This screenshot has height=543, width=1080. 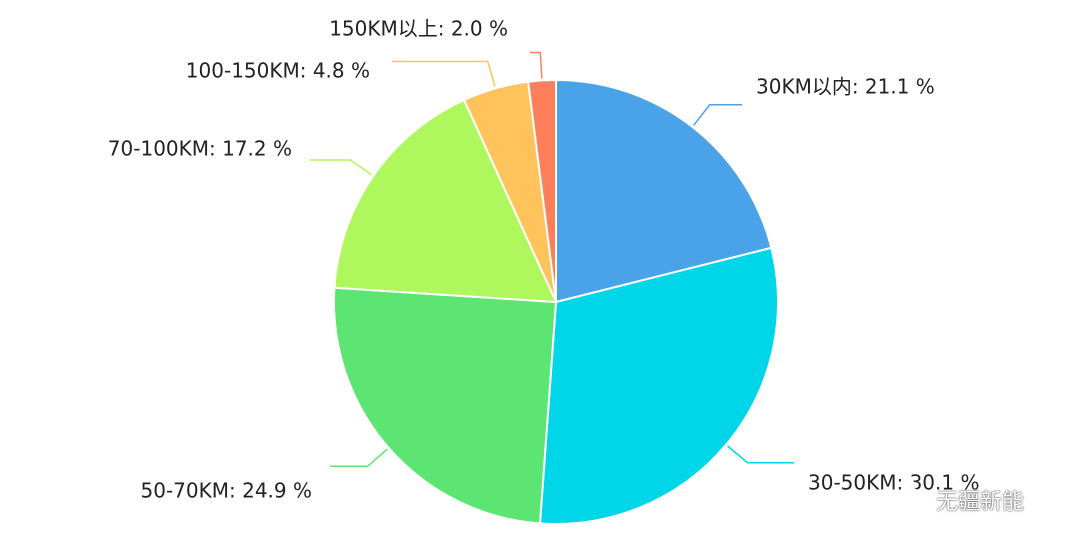 What do you see at coordinates (278, 71) in the screenshot?
I see `data-label-5: 100-150KM: 4.8 %` at bounding box center [278, 71].